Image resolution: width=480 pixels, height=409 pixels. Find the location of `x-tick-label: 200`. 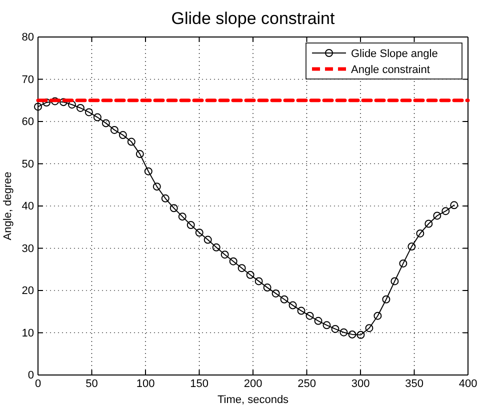

x-tick-label: 200 is located at coordinates (253, 384).